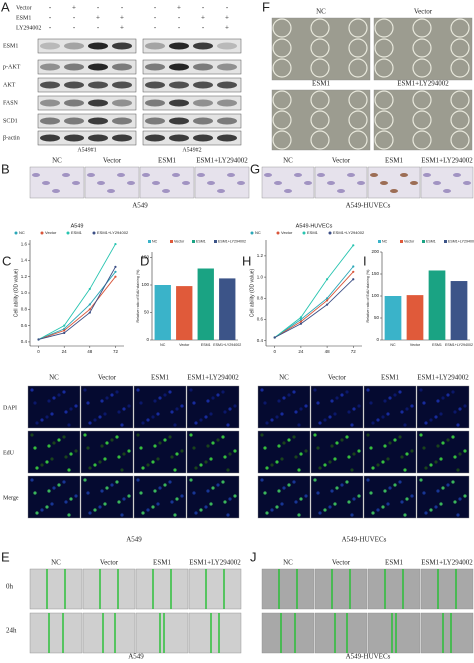  Describe the element at coordinates (447, 563) in the screenshot. I see `group-label: ESM1+LY294002` at that location.